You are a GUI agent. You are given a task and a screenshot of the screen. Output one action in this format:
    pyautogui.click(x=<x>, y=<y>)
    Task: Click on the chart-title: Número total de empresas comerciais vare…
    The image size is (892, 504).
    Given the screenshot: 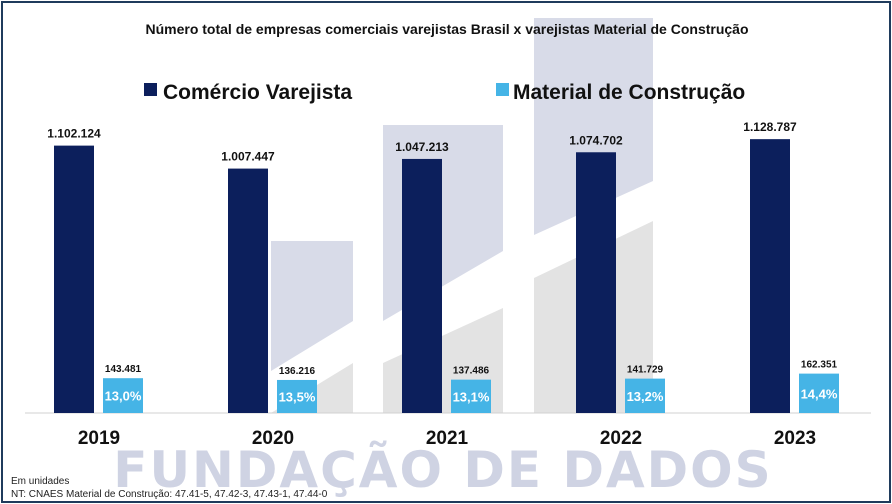 What is the action you would take?
    pyautogui.click(x=446, y=29)
    